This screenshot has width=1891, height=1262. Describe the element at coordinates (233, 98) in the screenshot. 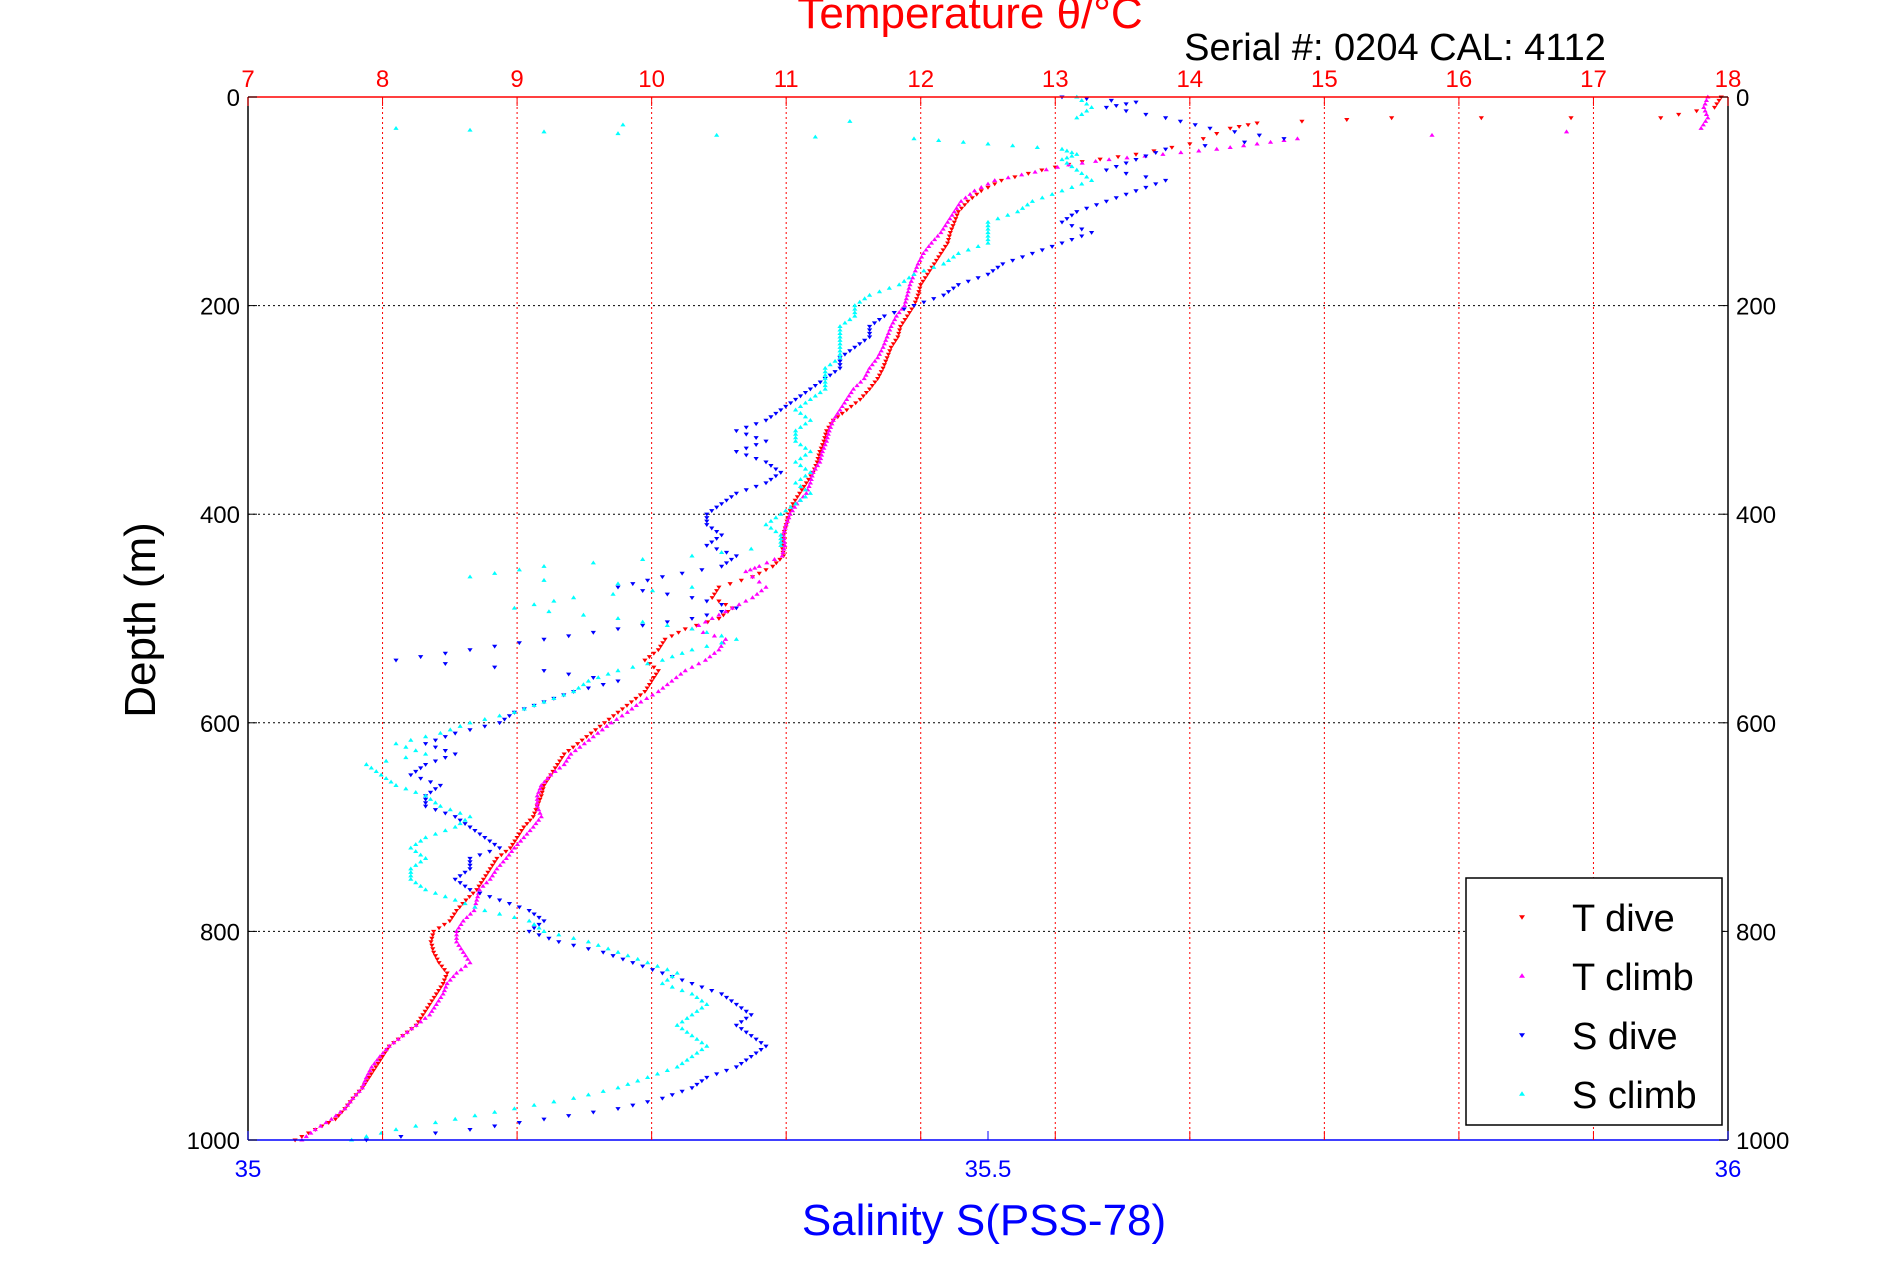

I see `depth-tick-label-left: 0` at that location.